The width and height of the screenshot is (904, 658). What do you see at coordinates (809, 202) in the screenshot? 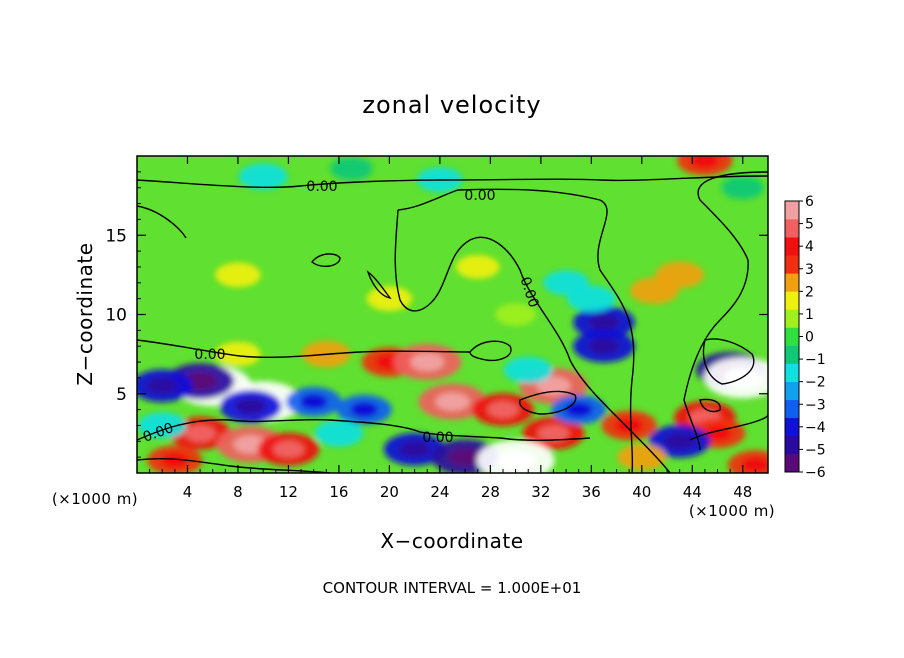
I see `colorbar-tick-label: 6` at bounding box center [809, 202].